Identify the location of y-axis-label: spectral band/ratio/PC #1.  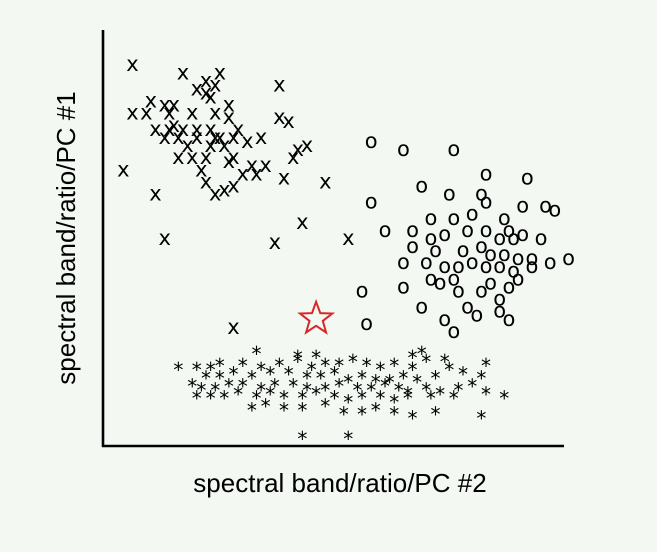
(66, 237).